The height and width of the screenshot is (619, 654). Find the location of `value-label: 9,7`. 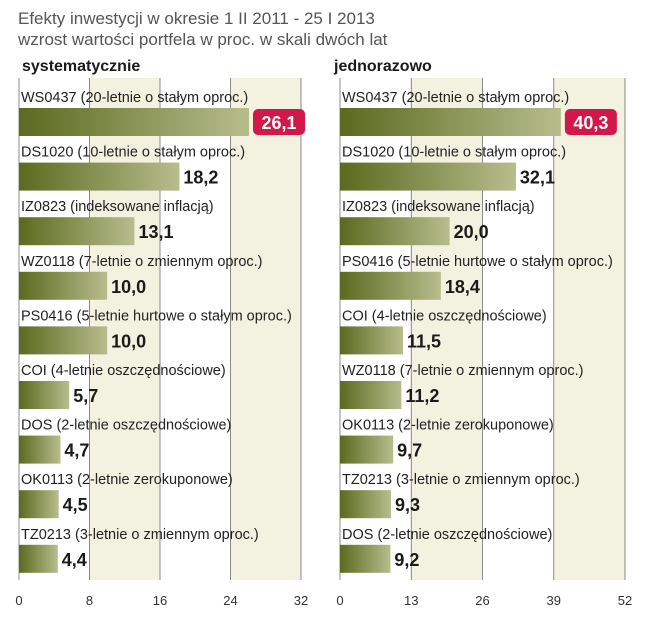

value-label: 9,7 is located at coordinates (409, 451).